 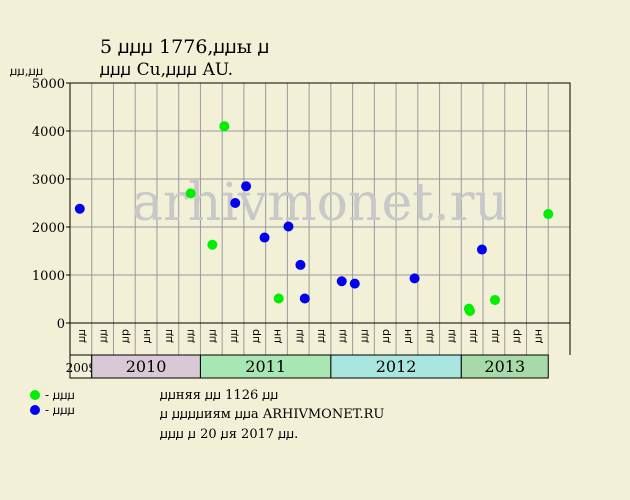 I want to click on year-label: 2013, so click(x=504, y=366).